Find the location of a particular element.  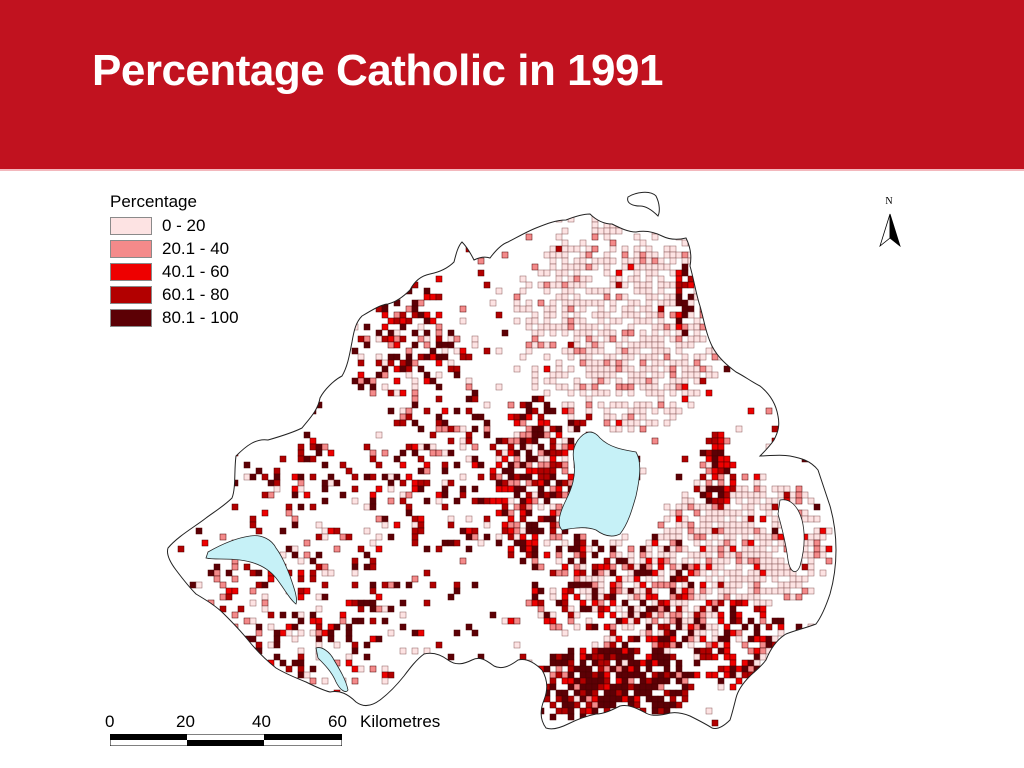

scale-tick: 0 is located at coordinates (110, 721).